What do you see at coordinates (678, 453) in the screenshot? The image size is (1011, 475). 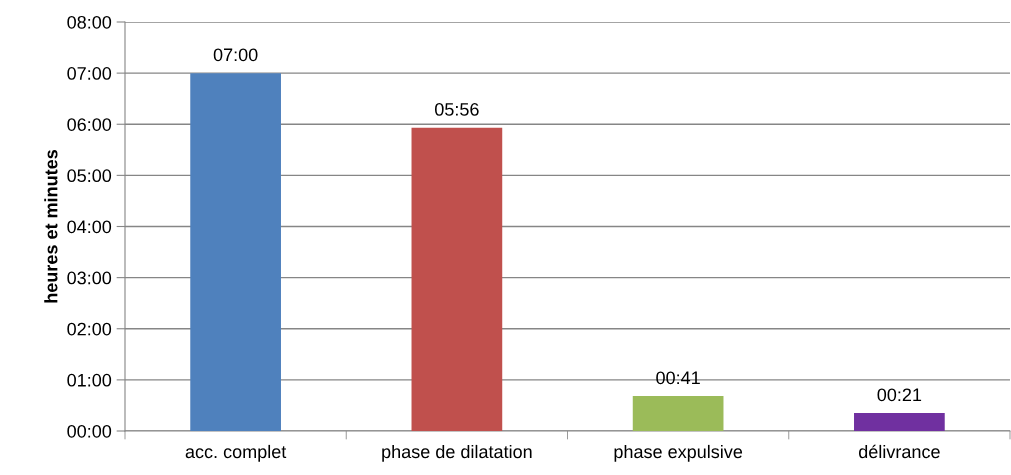 I see `x-tick-label: phase expulsive` at bounding box center [678, 453].